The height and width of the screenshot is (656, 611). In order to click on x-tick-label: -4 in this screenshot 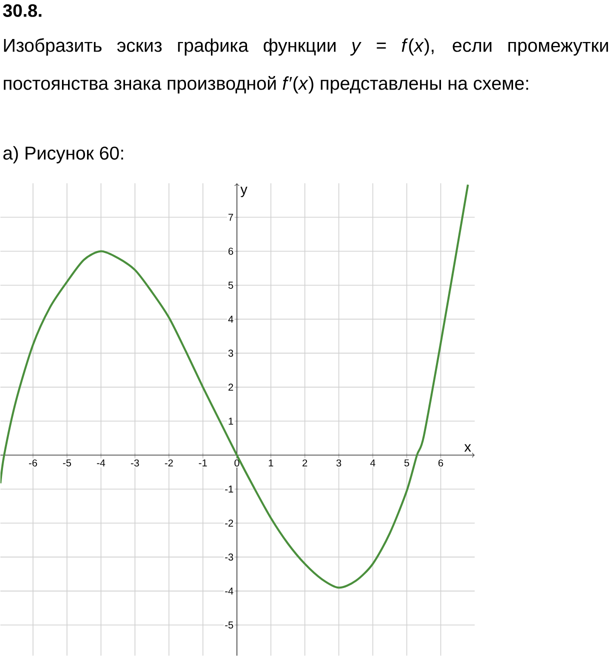, I will do `click(101, 462)`.